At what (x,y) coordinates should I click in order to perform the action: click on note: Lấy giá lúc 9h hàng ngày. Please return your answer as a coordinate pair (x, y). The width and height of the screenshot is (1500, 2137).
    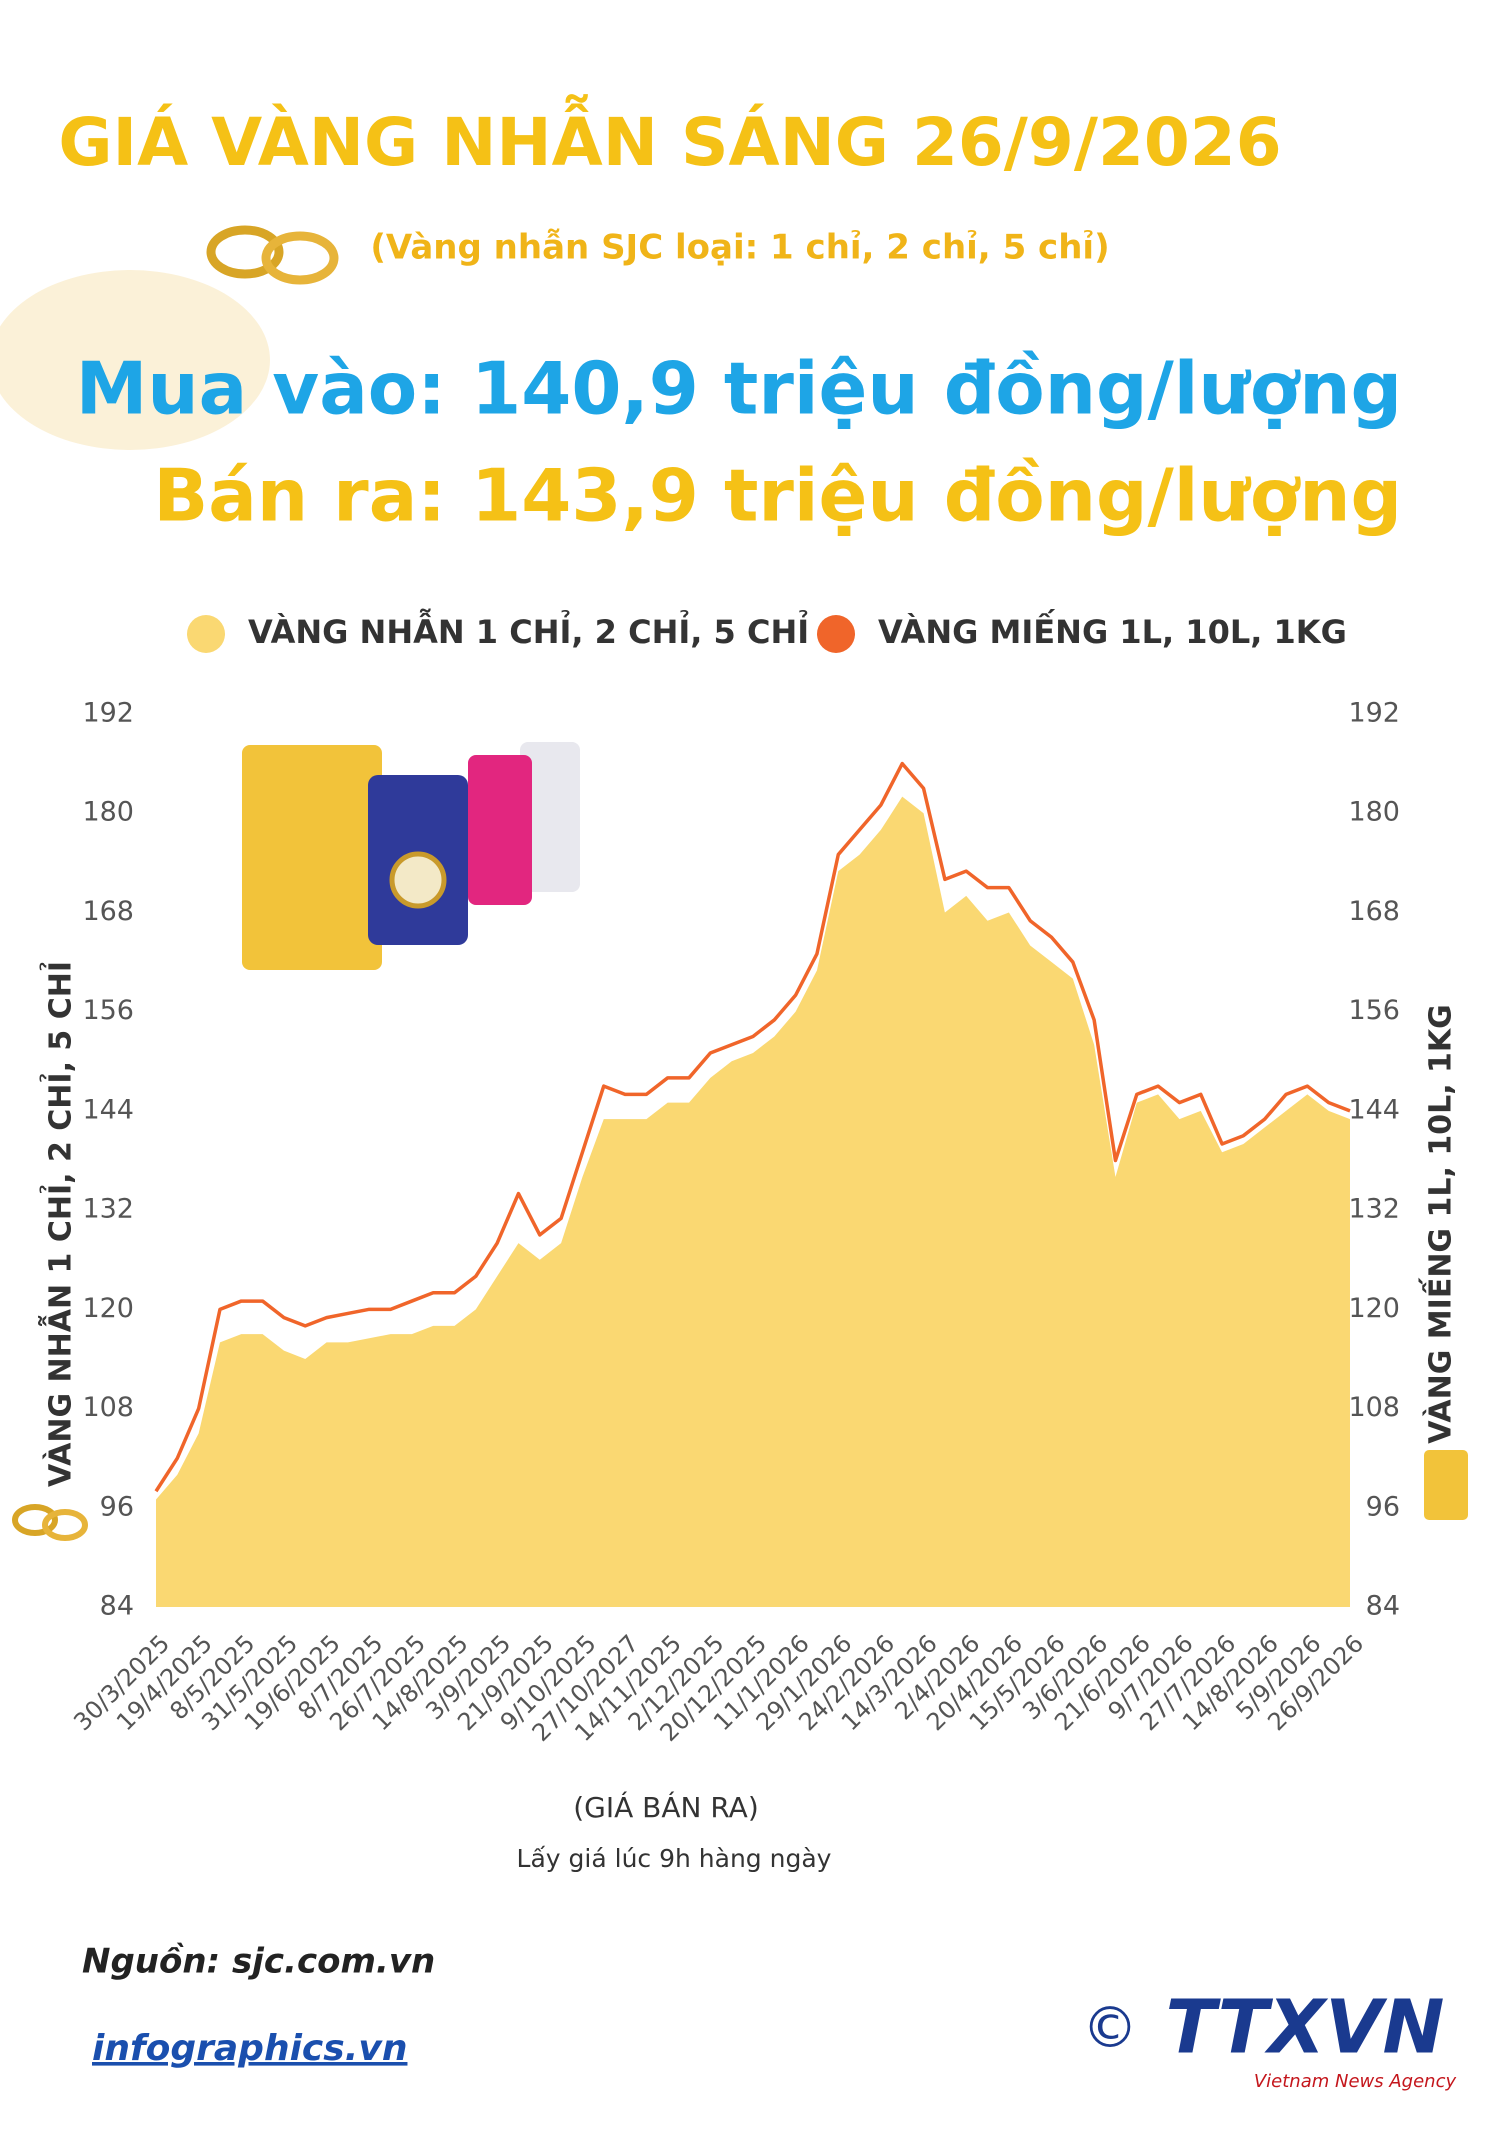
    Looking at the image, I should click on (674, 1858).